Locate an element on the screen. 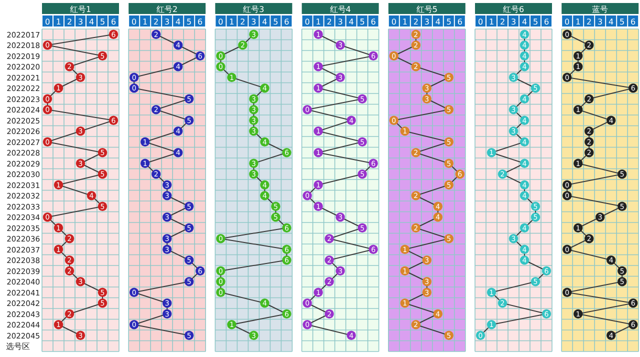 The width and height of the screenshot is (640, 357). chart-title: 红号5 is located at coordinates (427, 9).